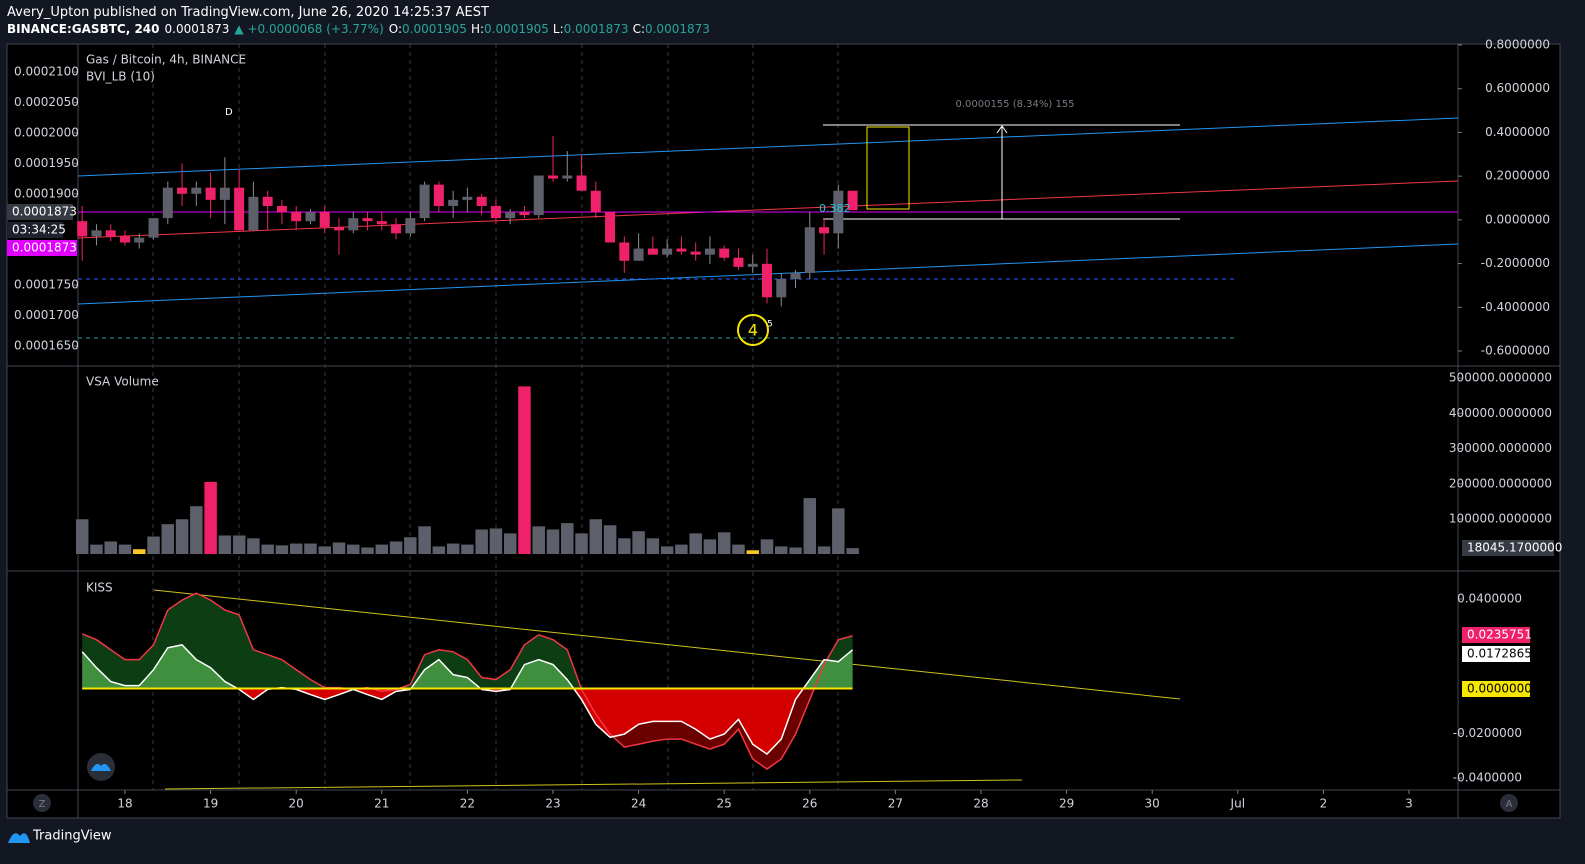 The width and height of the screenshot is (1585, 864). I want to click on bid-tag, so click(42, 248).